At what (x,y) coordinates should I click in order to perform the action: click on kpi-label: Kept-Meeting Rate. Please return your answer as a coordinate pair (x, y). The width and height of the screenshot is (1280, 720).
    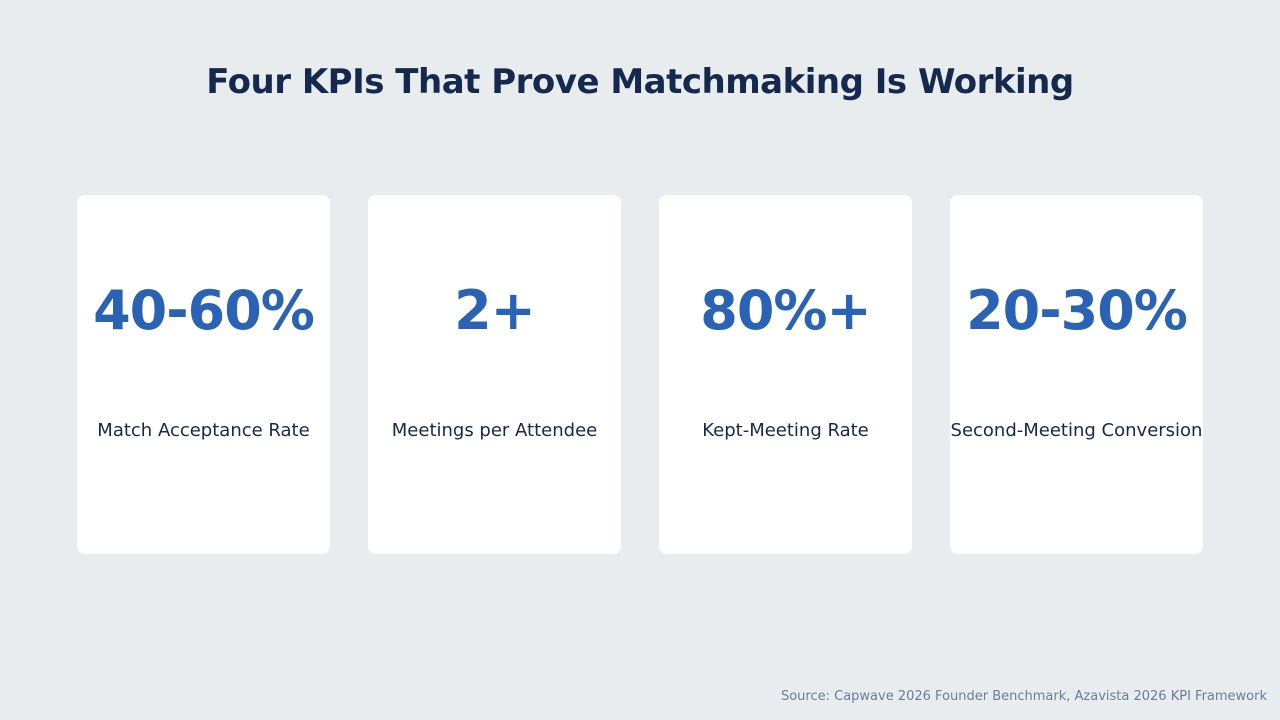
    Looking at the image, I should click on (785, 430).